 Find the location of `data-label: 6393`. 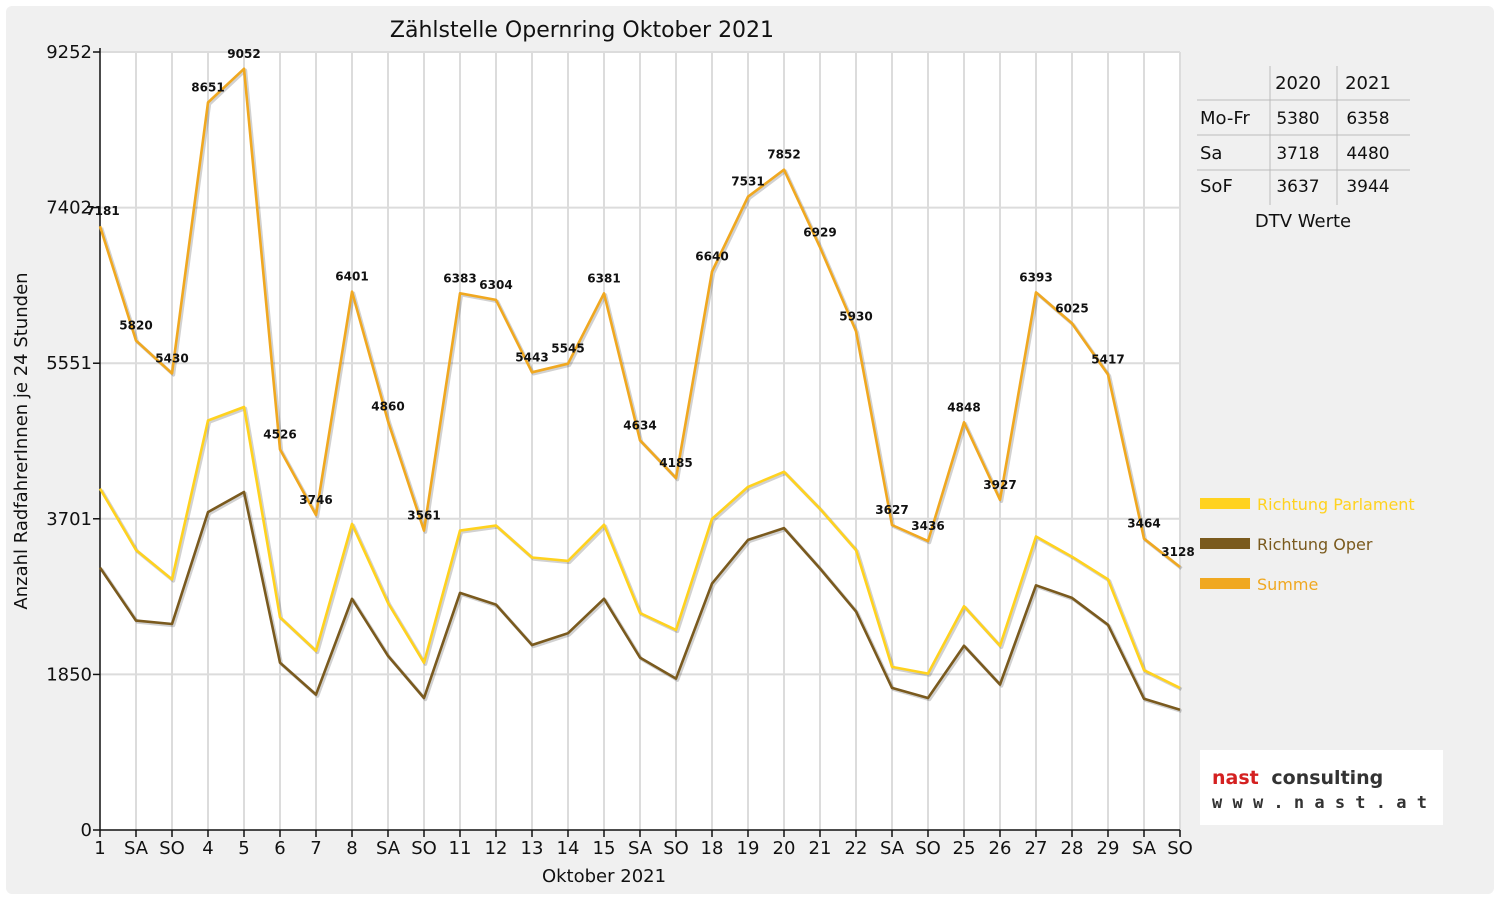

data-label: 6393 is located at coordinates (1035, 277).